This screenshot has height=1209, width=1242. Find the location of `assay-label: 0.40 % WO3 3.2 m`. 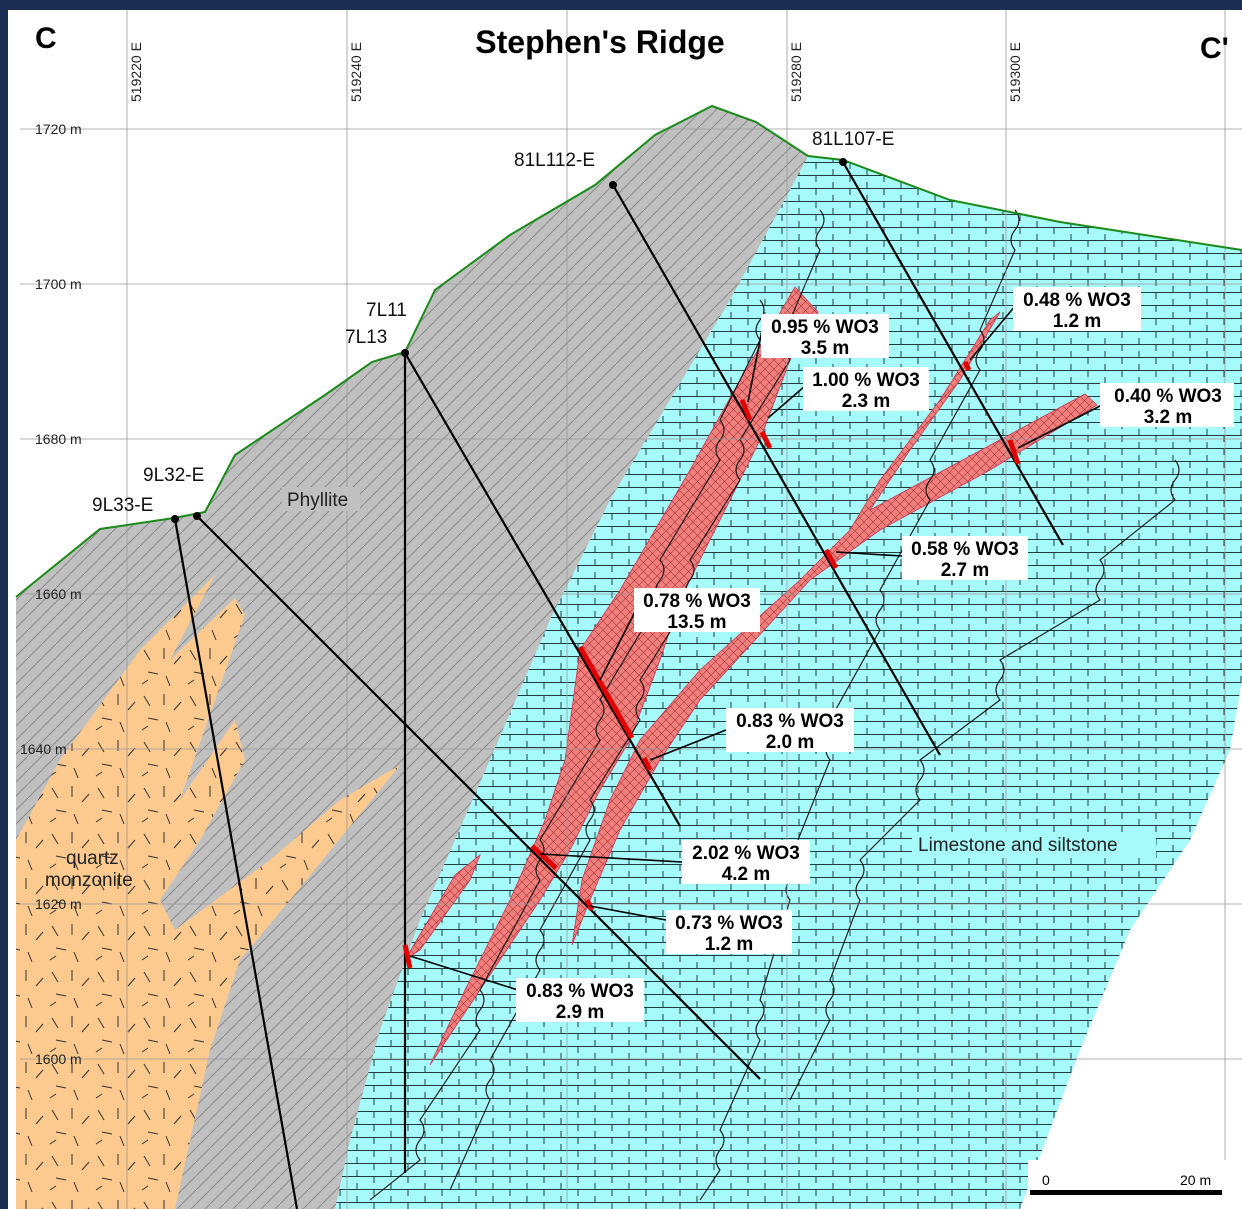

assay-label: 0.40 % WO3 3.2 m is located at coordinates (1167, 405).